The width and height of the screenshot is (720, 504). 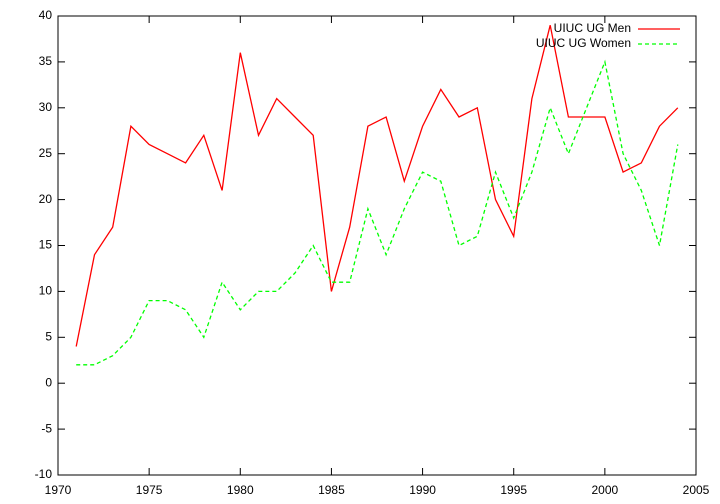 What do you see at coordinates (46, 107) in the screenshot?
I see `y-tick-label: 30` at bounding box center [46, 107].